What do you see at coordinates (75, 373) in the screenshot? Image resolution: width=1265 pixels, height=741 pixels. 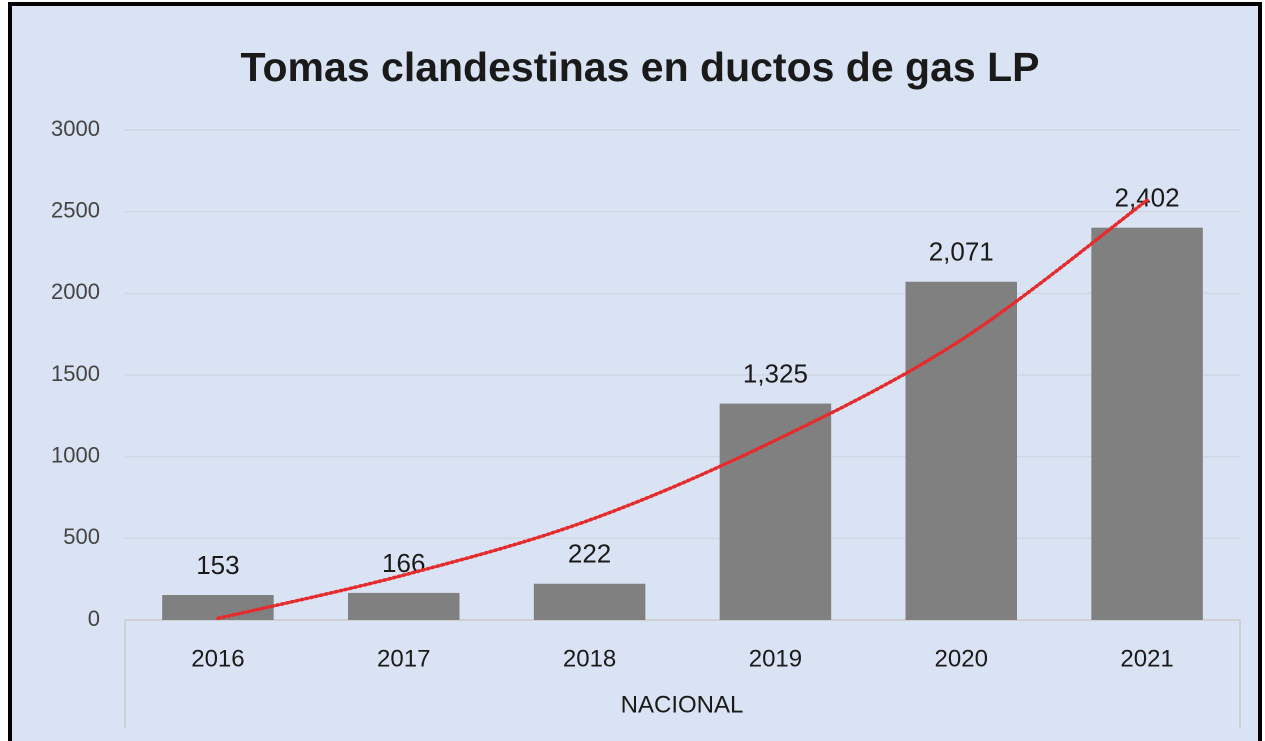 I see `y-tick-label: 1500` at bounding box center [75, 373].